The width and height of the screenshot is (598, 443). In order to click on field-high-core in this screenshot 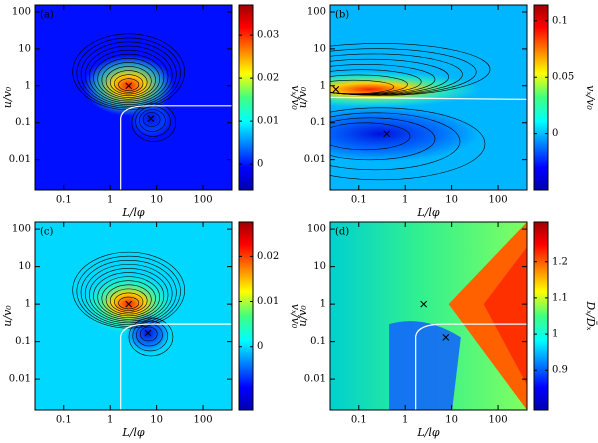, I will do `click(505, 316)`.